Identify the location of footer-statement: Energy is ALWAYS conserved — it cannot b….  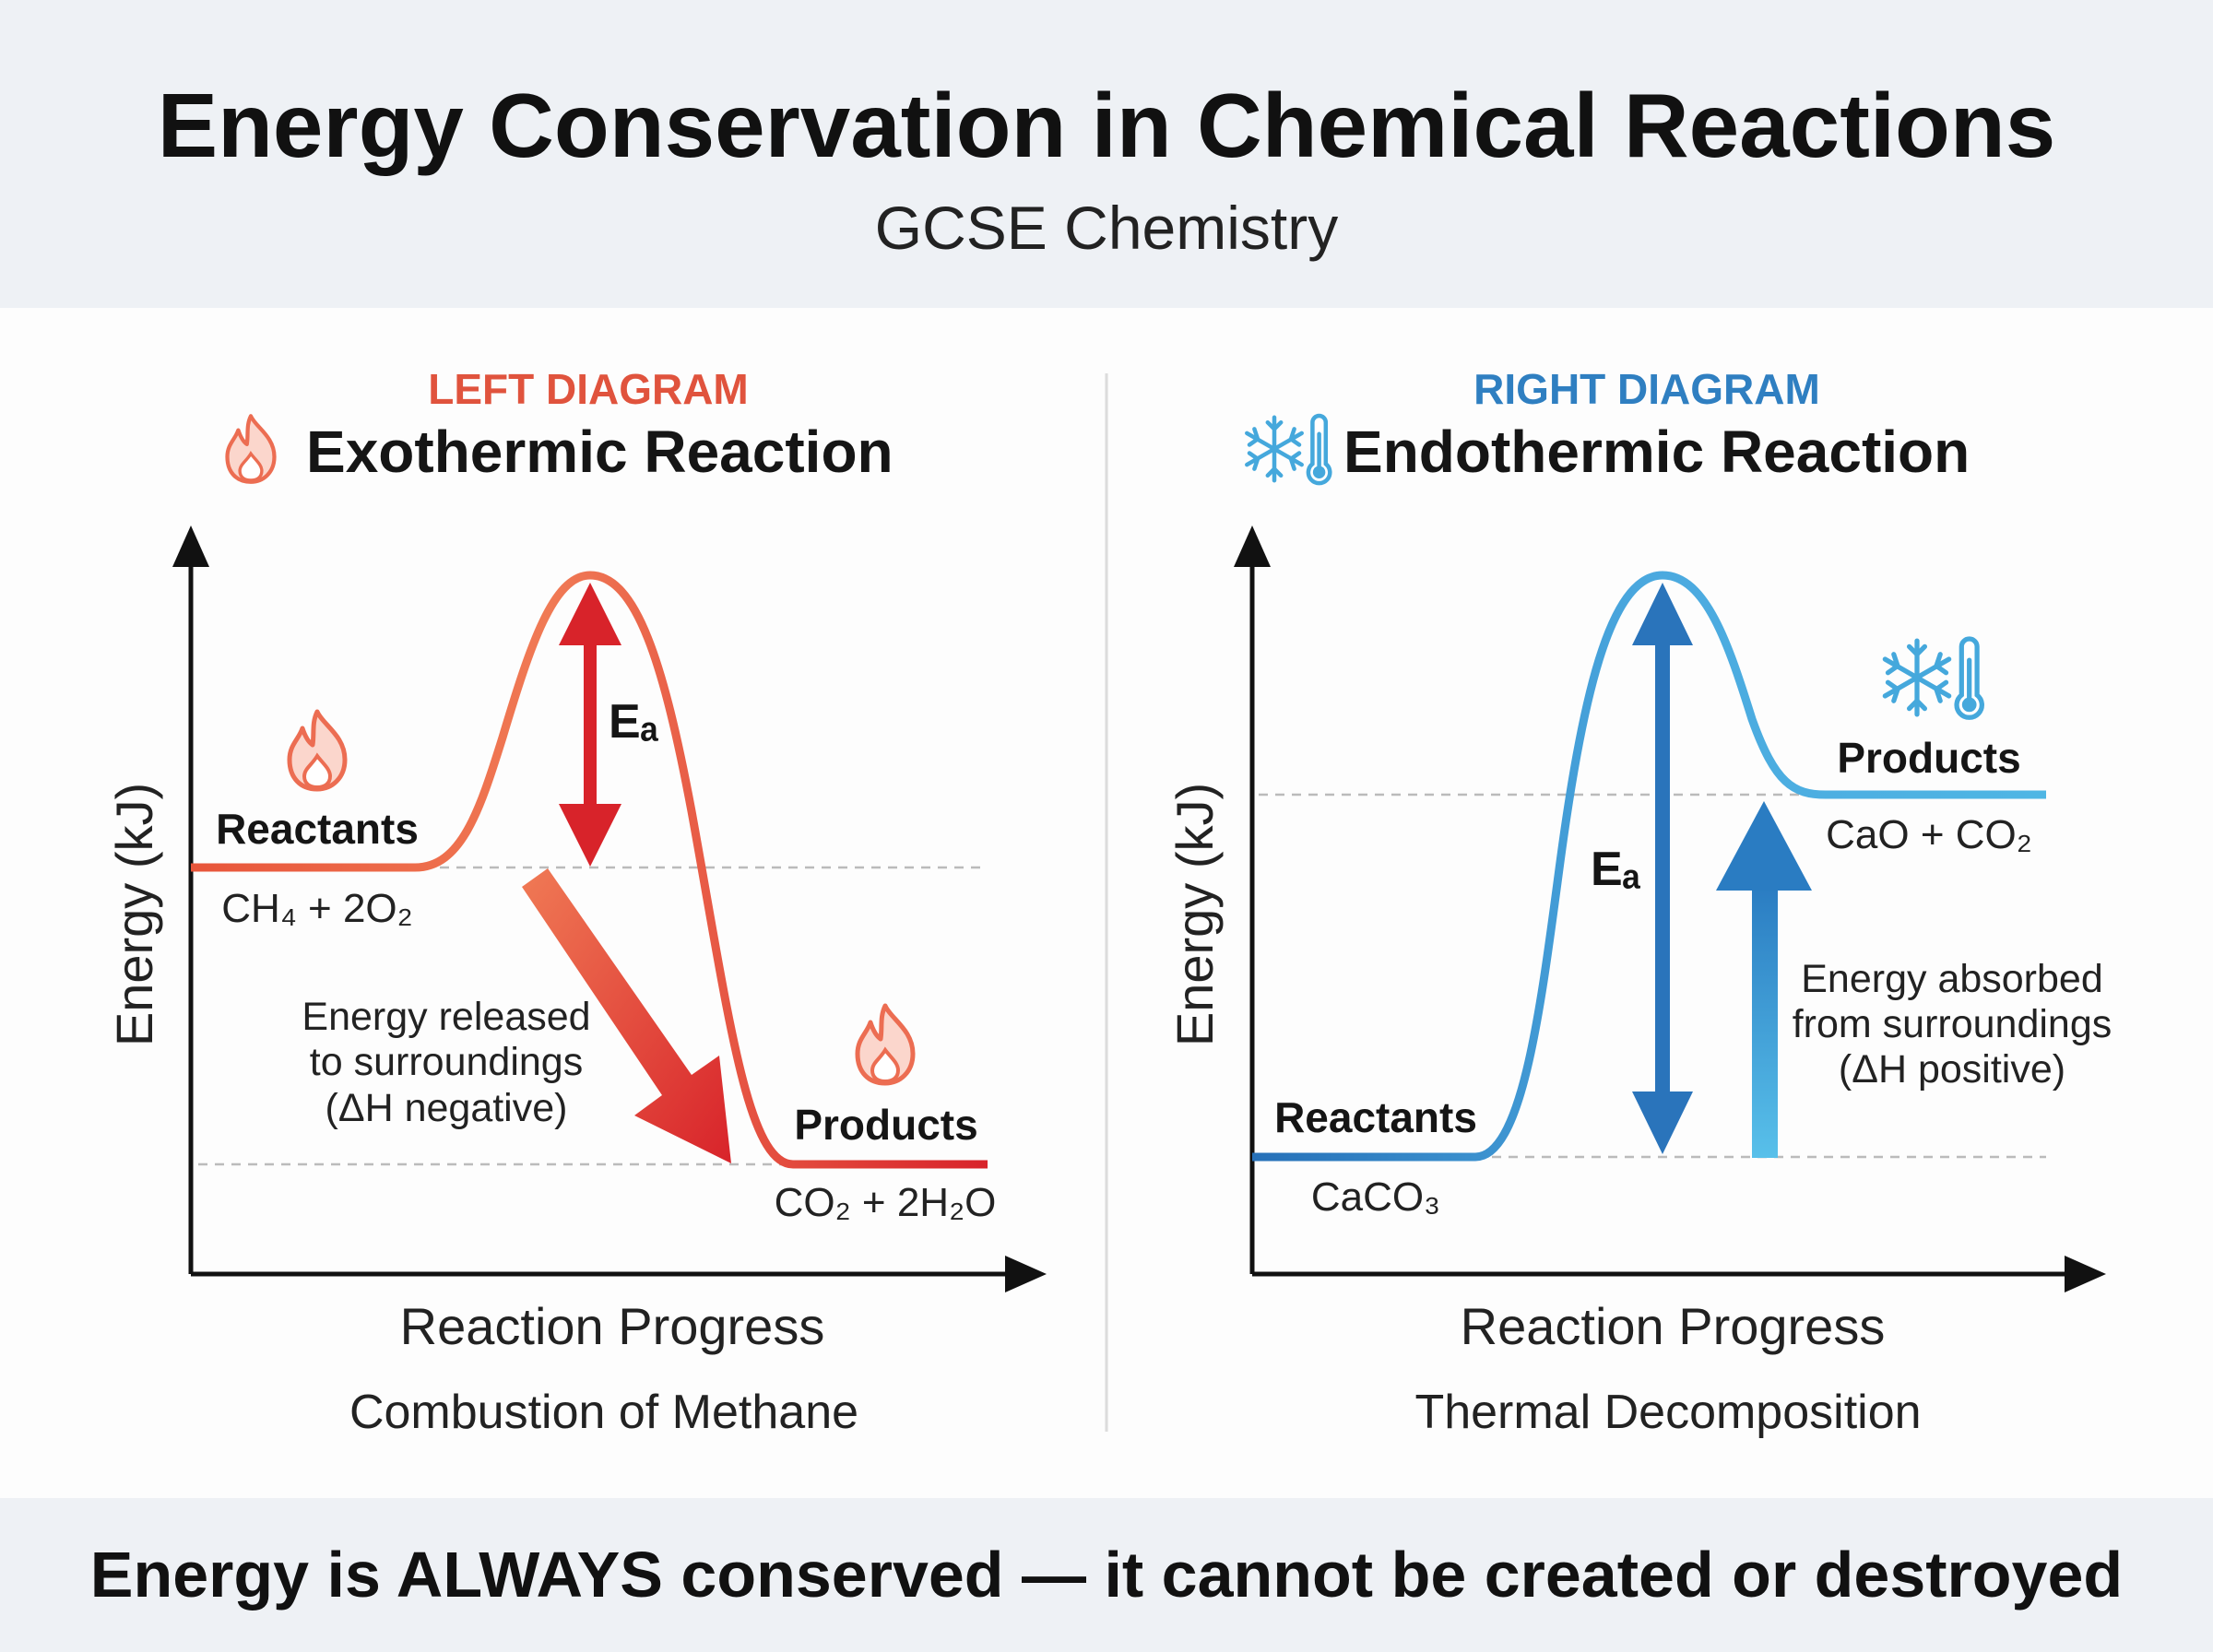
(1106, 1575).